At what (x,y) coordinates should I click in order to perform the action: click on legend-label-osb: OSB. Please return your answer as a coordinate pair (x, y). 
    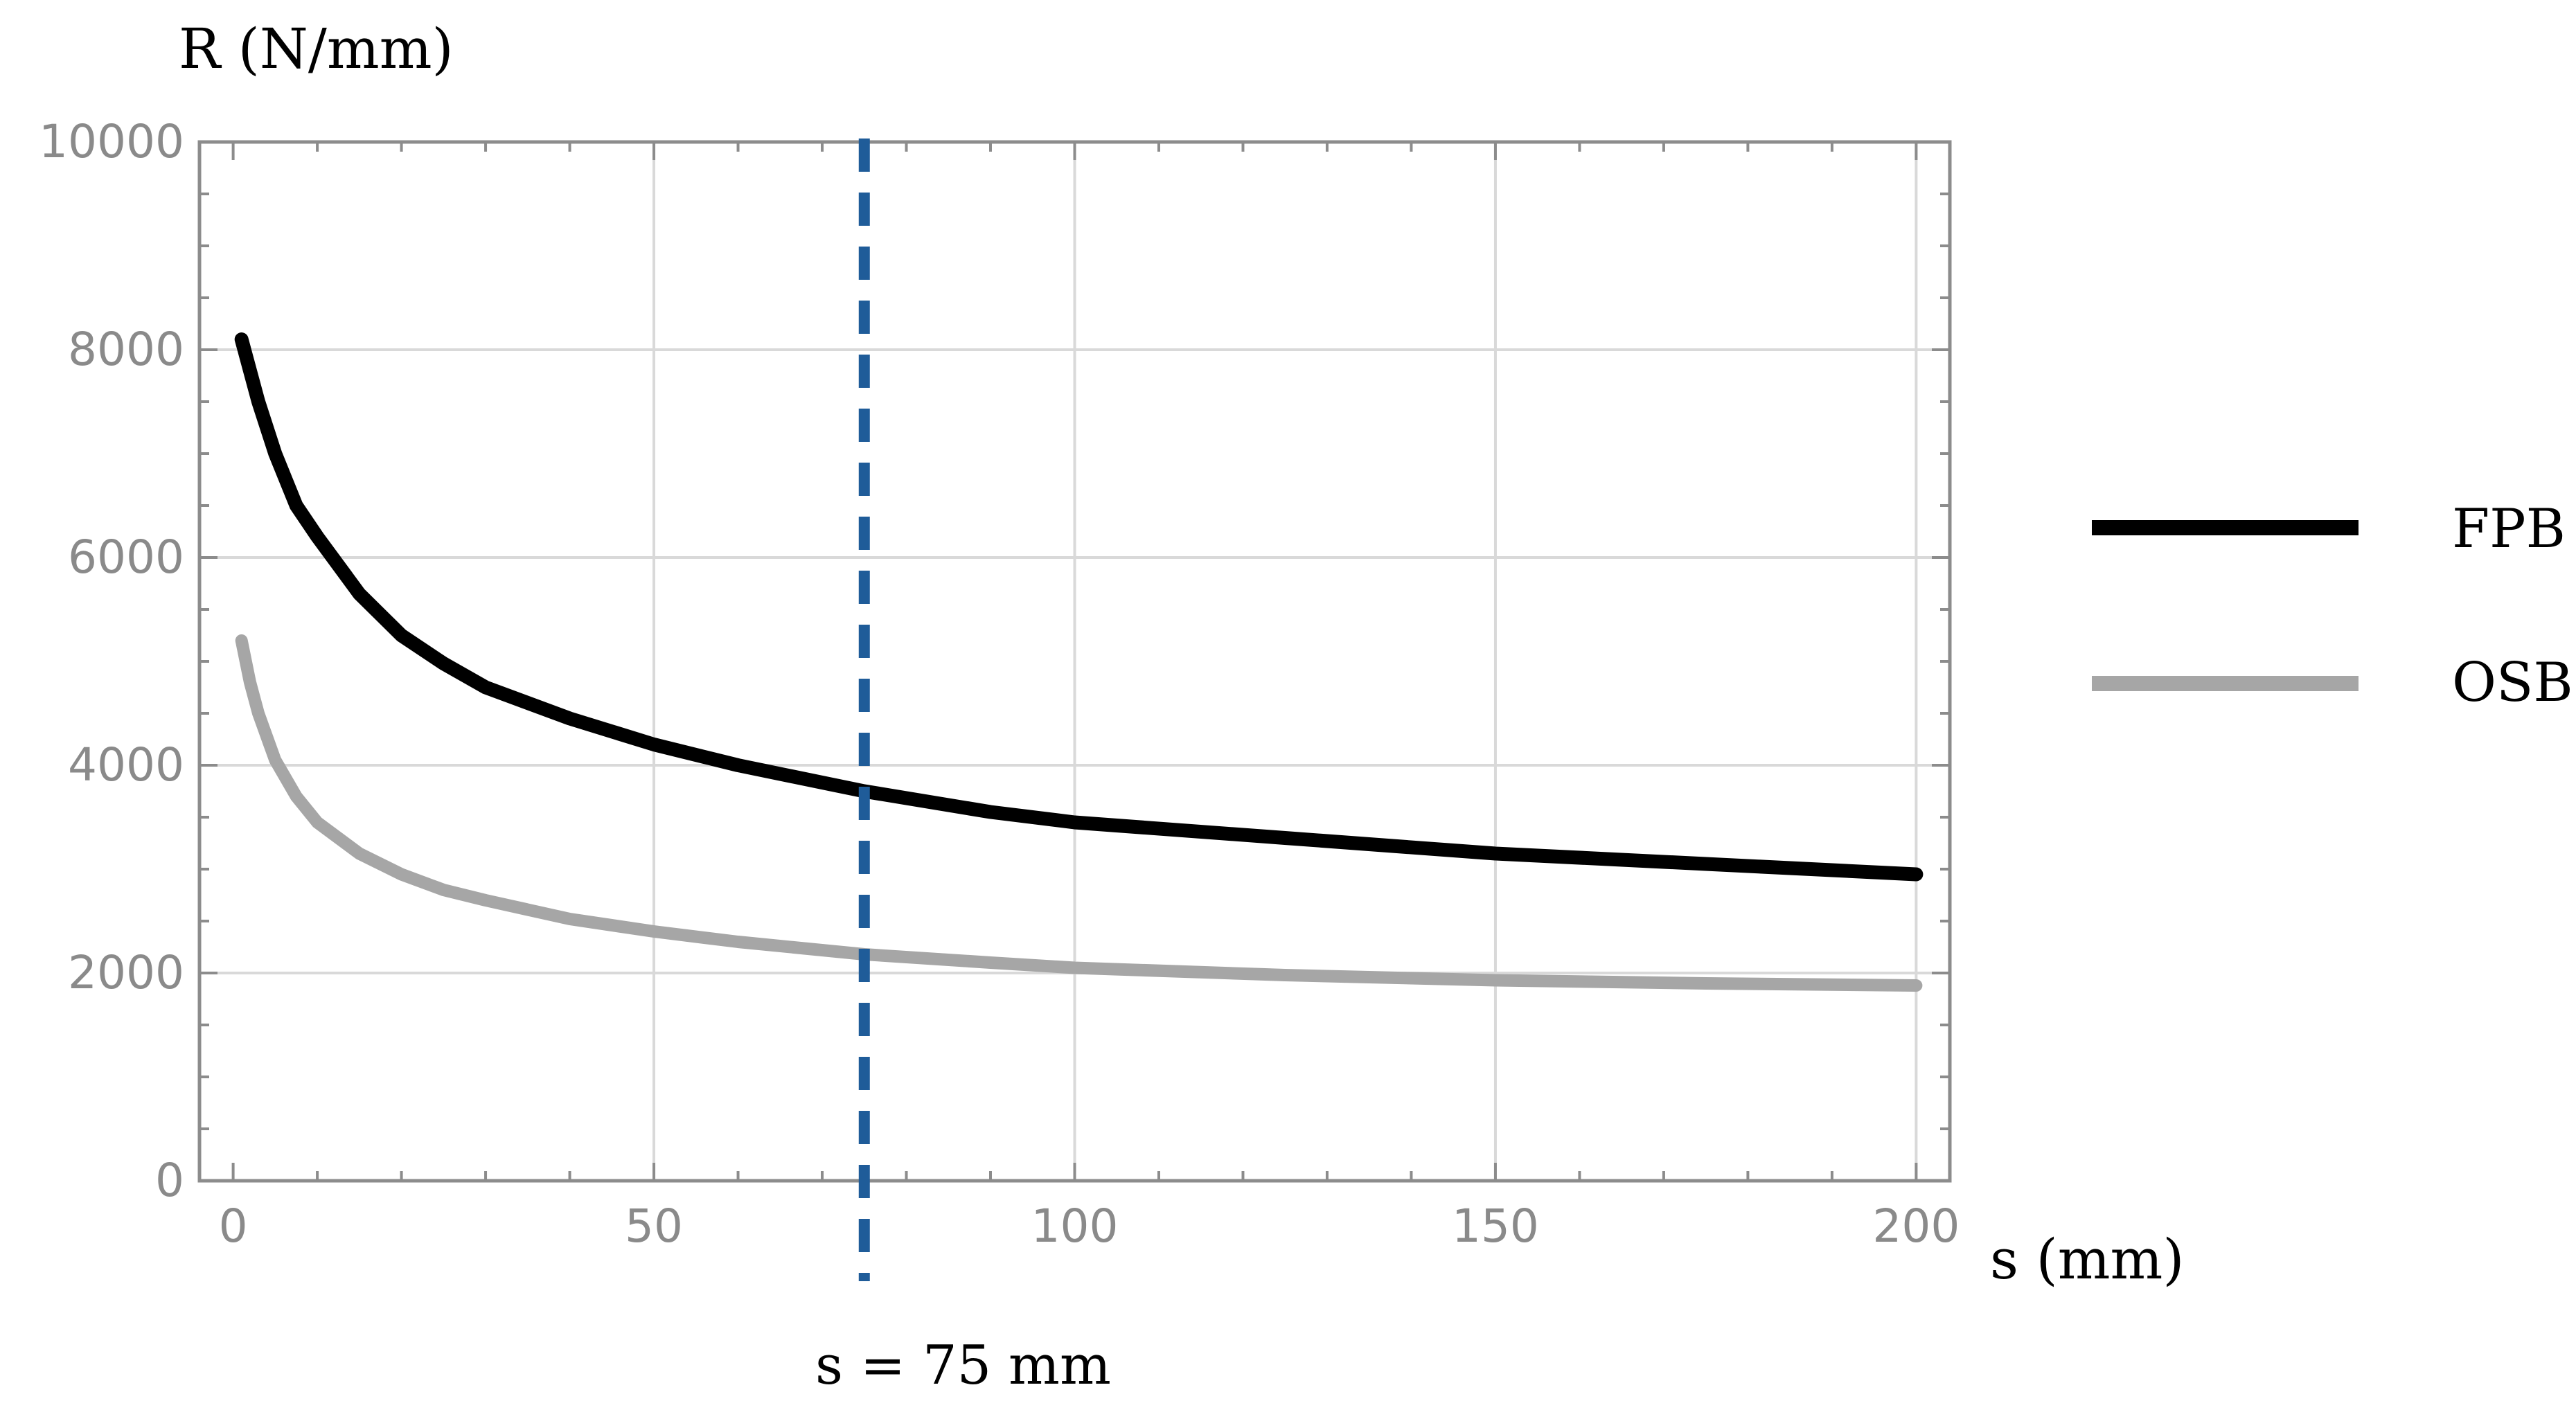
    Looking at the image, I should click on (2512, 683).